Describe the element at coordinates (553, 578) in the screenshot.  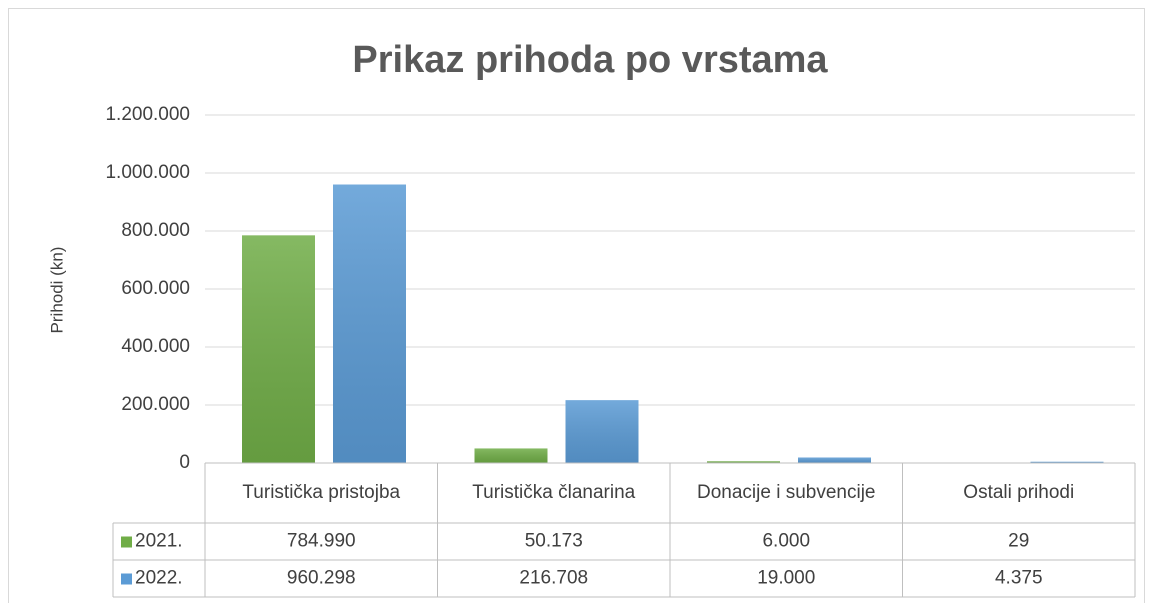
I see `data-table-value: 216.708` at that location.